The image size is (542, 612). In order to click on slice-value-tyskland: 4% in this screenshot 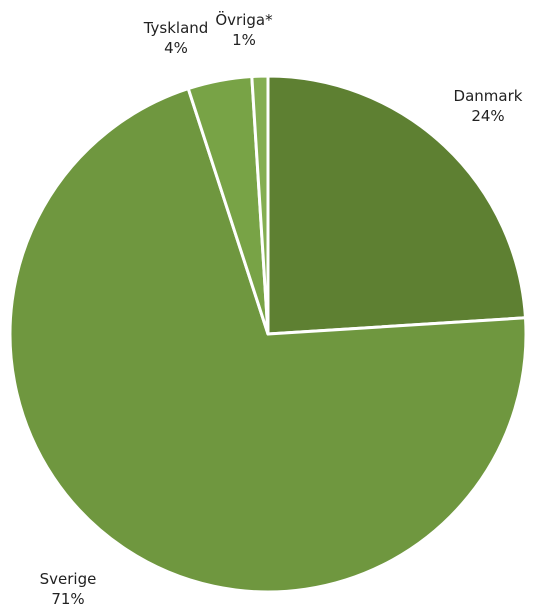, I will do `click(176, 48)`.